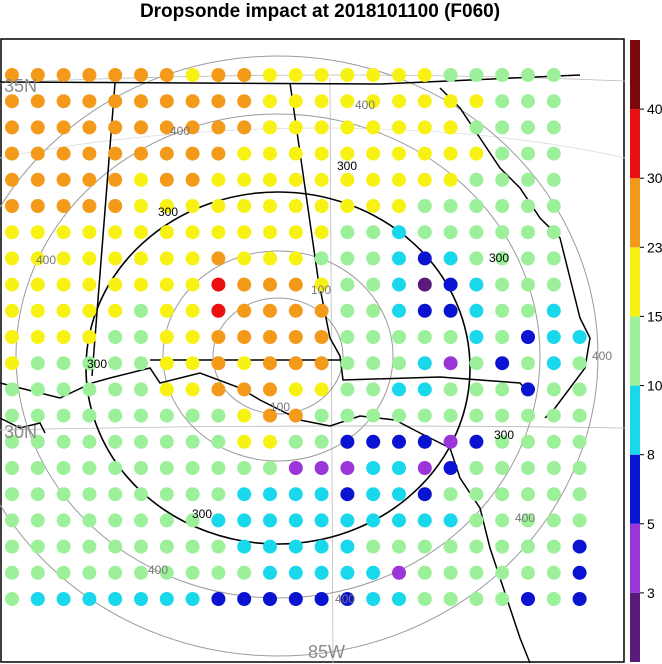  Describe the element at coordinates (499, 258) in the screenshot. I see `ring-label-300-ne: 300` at that location.